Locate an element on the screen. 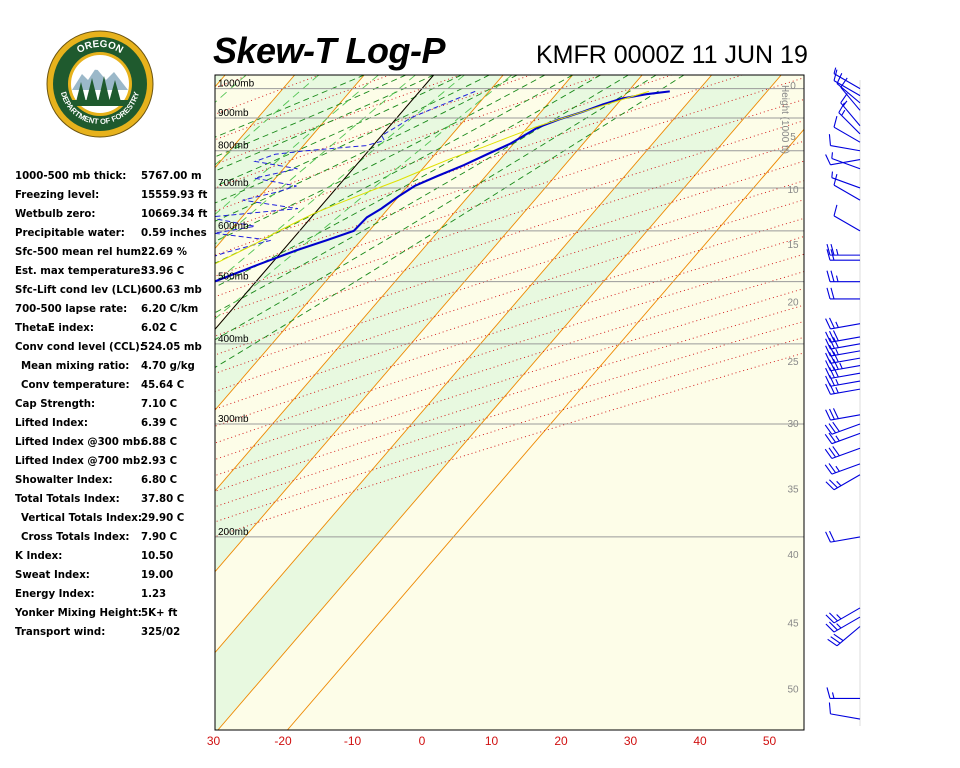  freezing-isotherm-line is located at coordinates (325, 203).